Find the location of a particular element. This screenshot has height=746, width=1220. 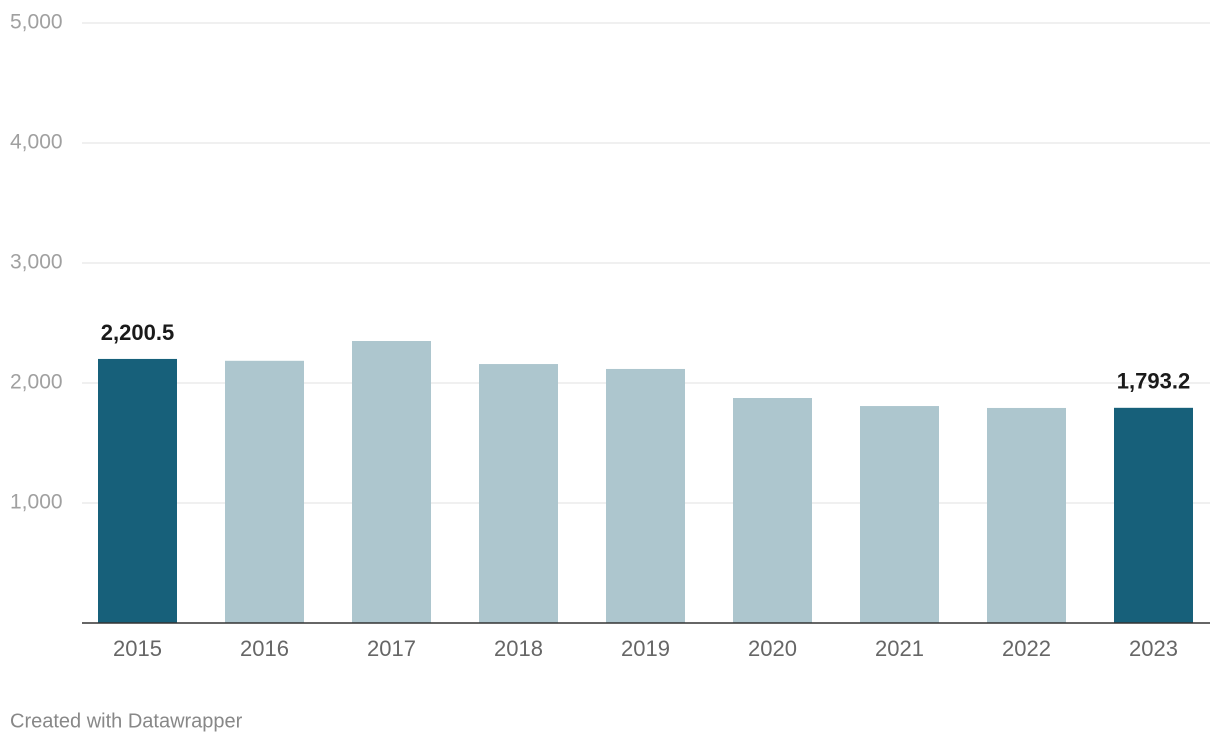

y-tick-label: 3,000 is located at coordinates (36, 262).